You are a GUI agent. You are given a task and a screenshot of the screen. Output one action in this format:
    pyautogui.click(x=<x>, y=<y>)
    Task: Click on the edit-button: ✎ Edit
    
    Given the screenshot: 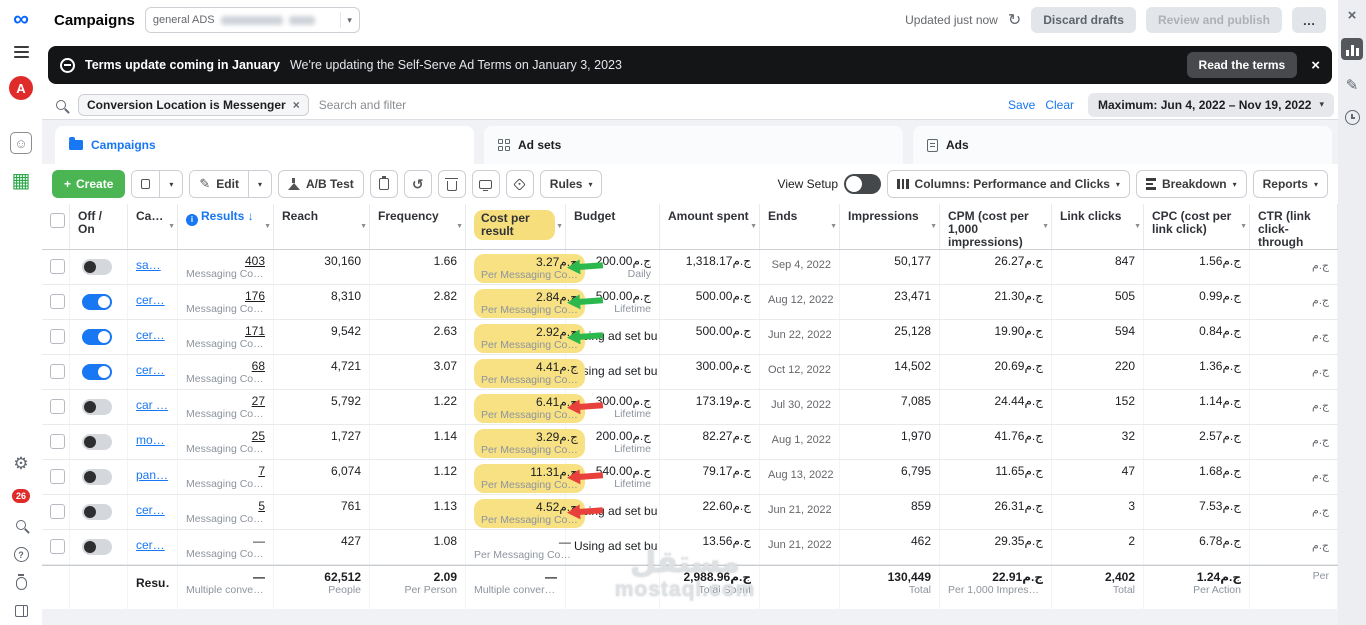 What is the action you would take?
    pyautogui.click(x=219, y=184)
    